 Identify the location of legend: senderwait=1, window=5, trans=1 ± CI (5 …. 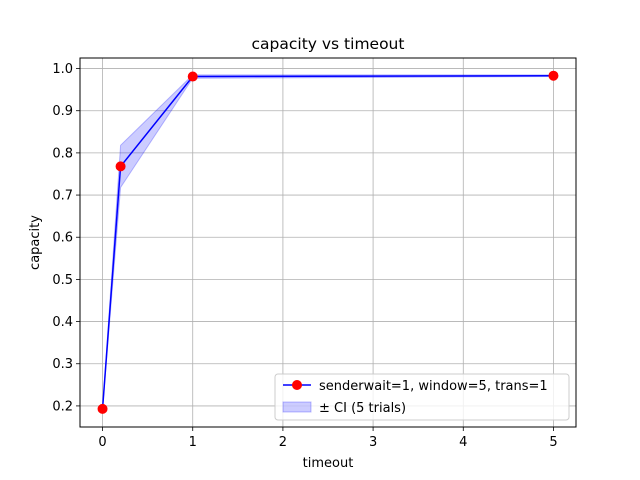
(422, 397).